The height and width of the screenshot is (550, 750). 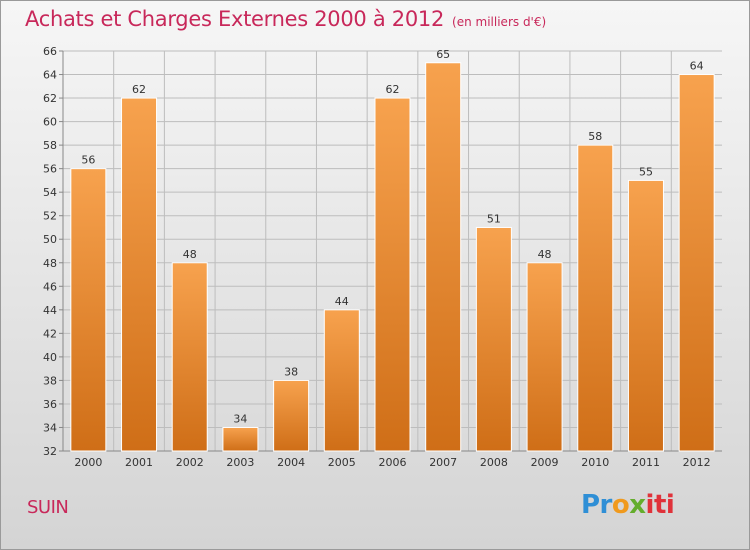 What do you see at coordinates (189, 357) in the screenshot?
I see `bar-2002` at bounding box center [189, 357].